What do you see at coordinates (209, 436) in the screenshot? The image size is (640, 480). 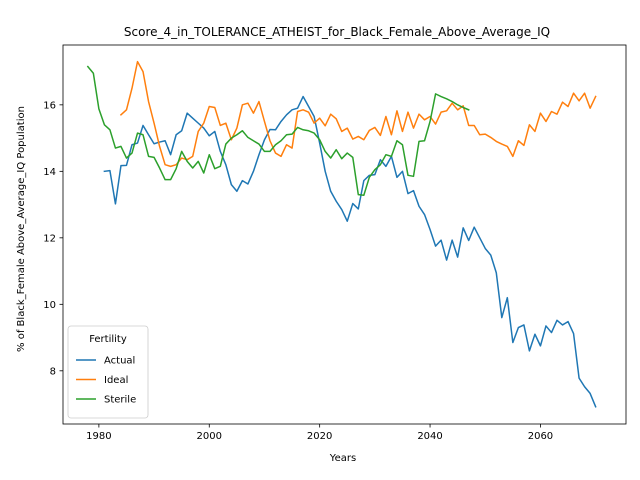 I see `x-tick-label: 2000` at bounding box center [209, 436].